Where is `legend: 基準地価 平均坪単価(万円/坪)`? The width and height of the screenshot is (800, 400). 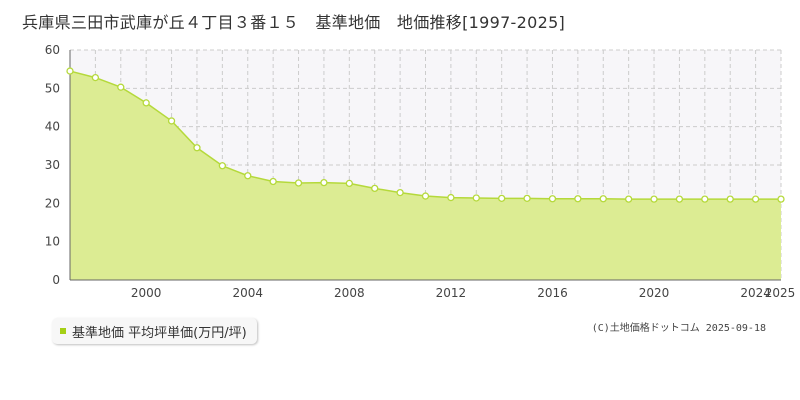 legend: 基準地価 平均坪単価(万円/坪) is located at coordinates (154, 331).